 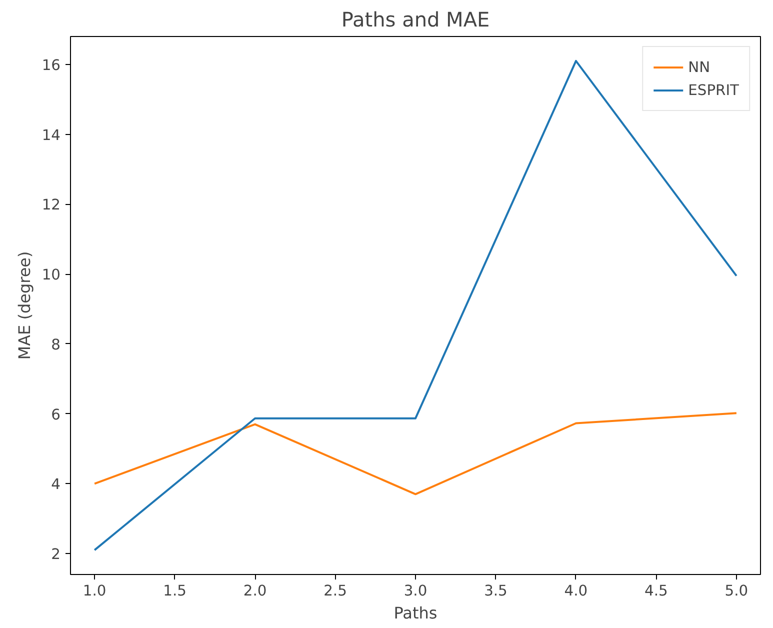 What do you see at coordinates (416, 591) in the screenshot?
I see `x-tick-label: 3.0` at bounding box center [416, 591].